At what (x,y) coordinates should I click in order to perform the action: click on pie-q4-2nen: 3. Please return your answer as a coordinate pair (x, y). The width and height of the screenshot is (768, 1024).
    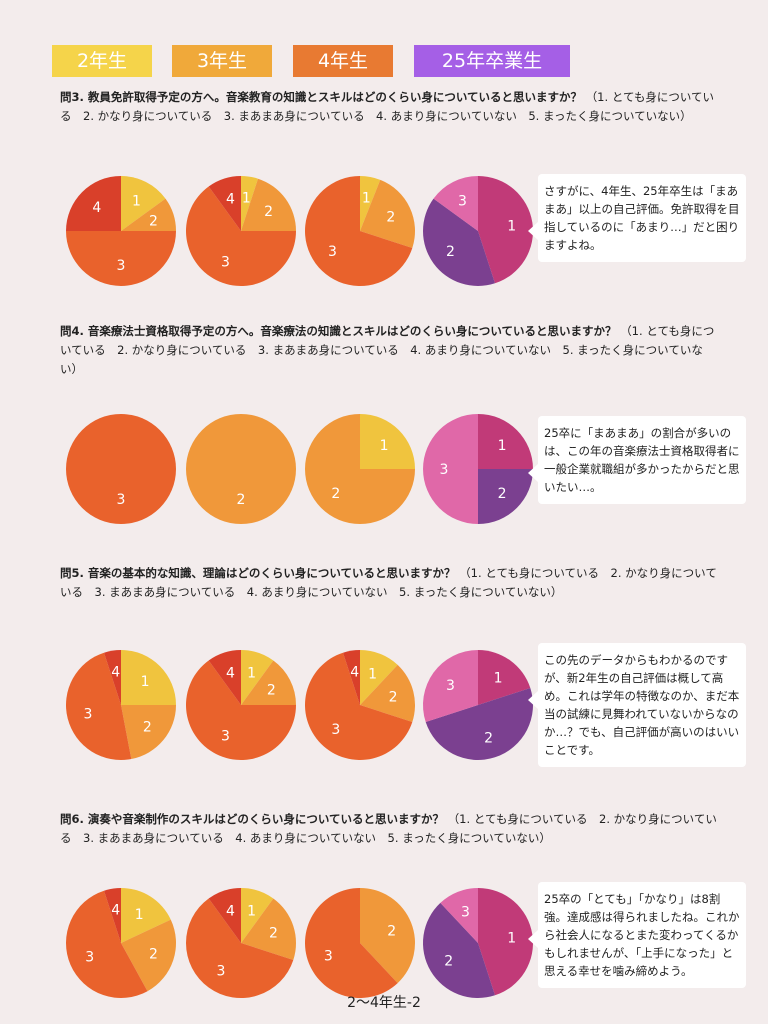
    Looking at the image, I should click on (121, 469).